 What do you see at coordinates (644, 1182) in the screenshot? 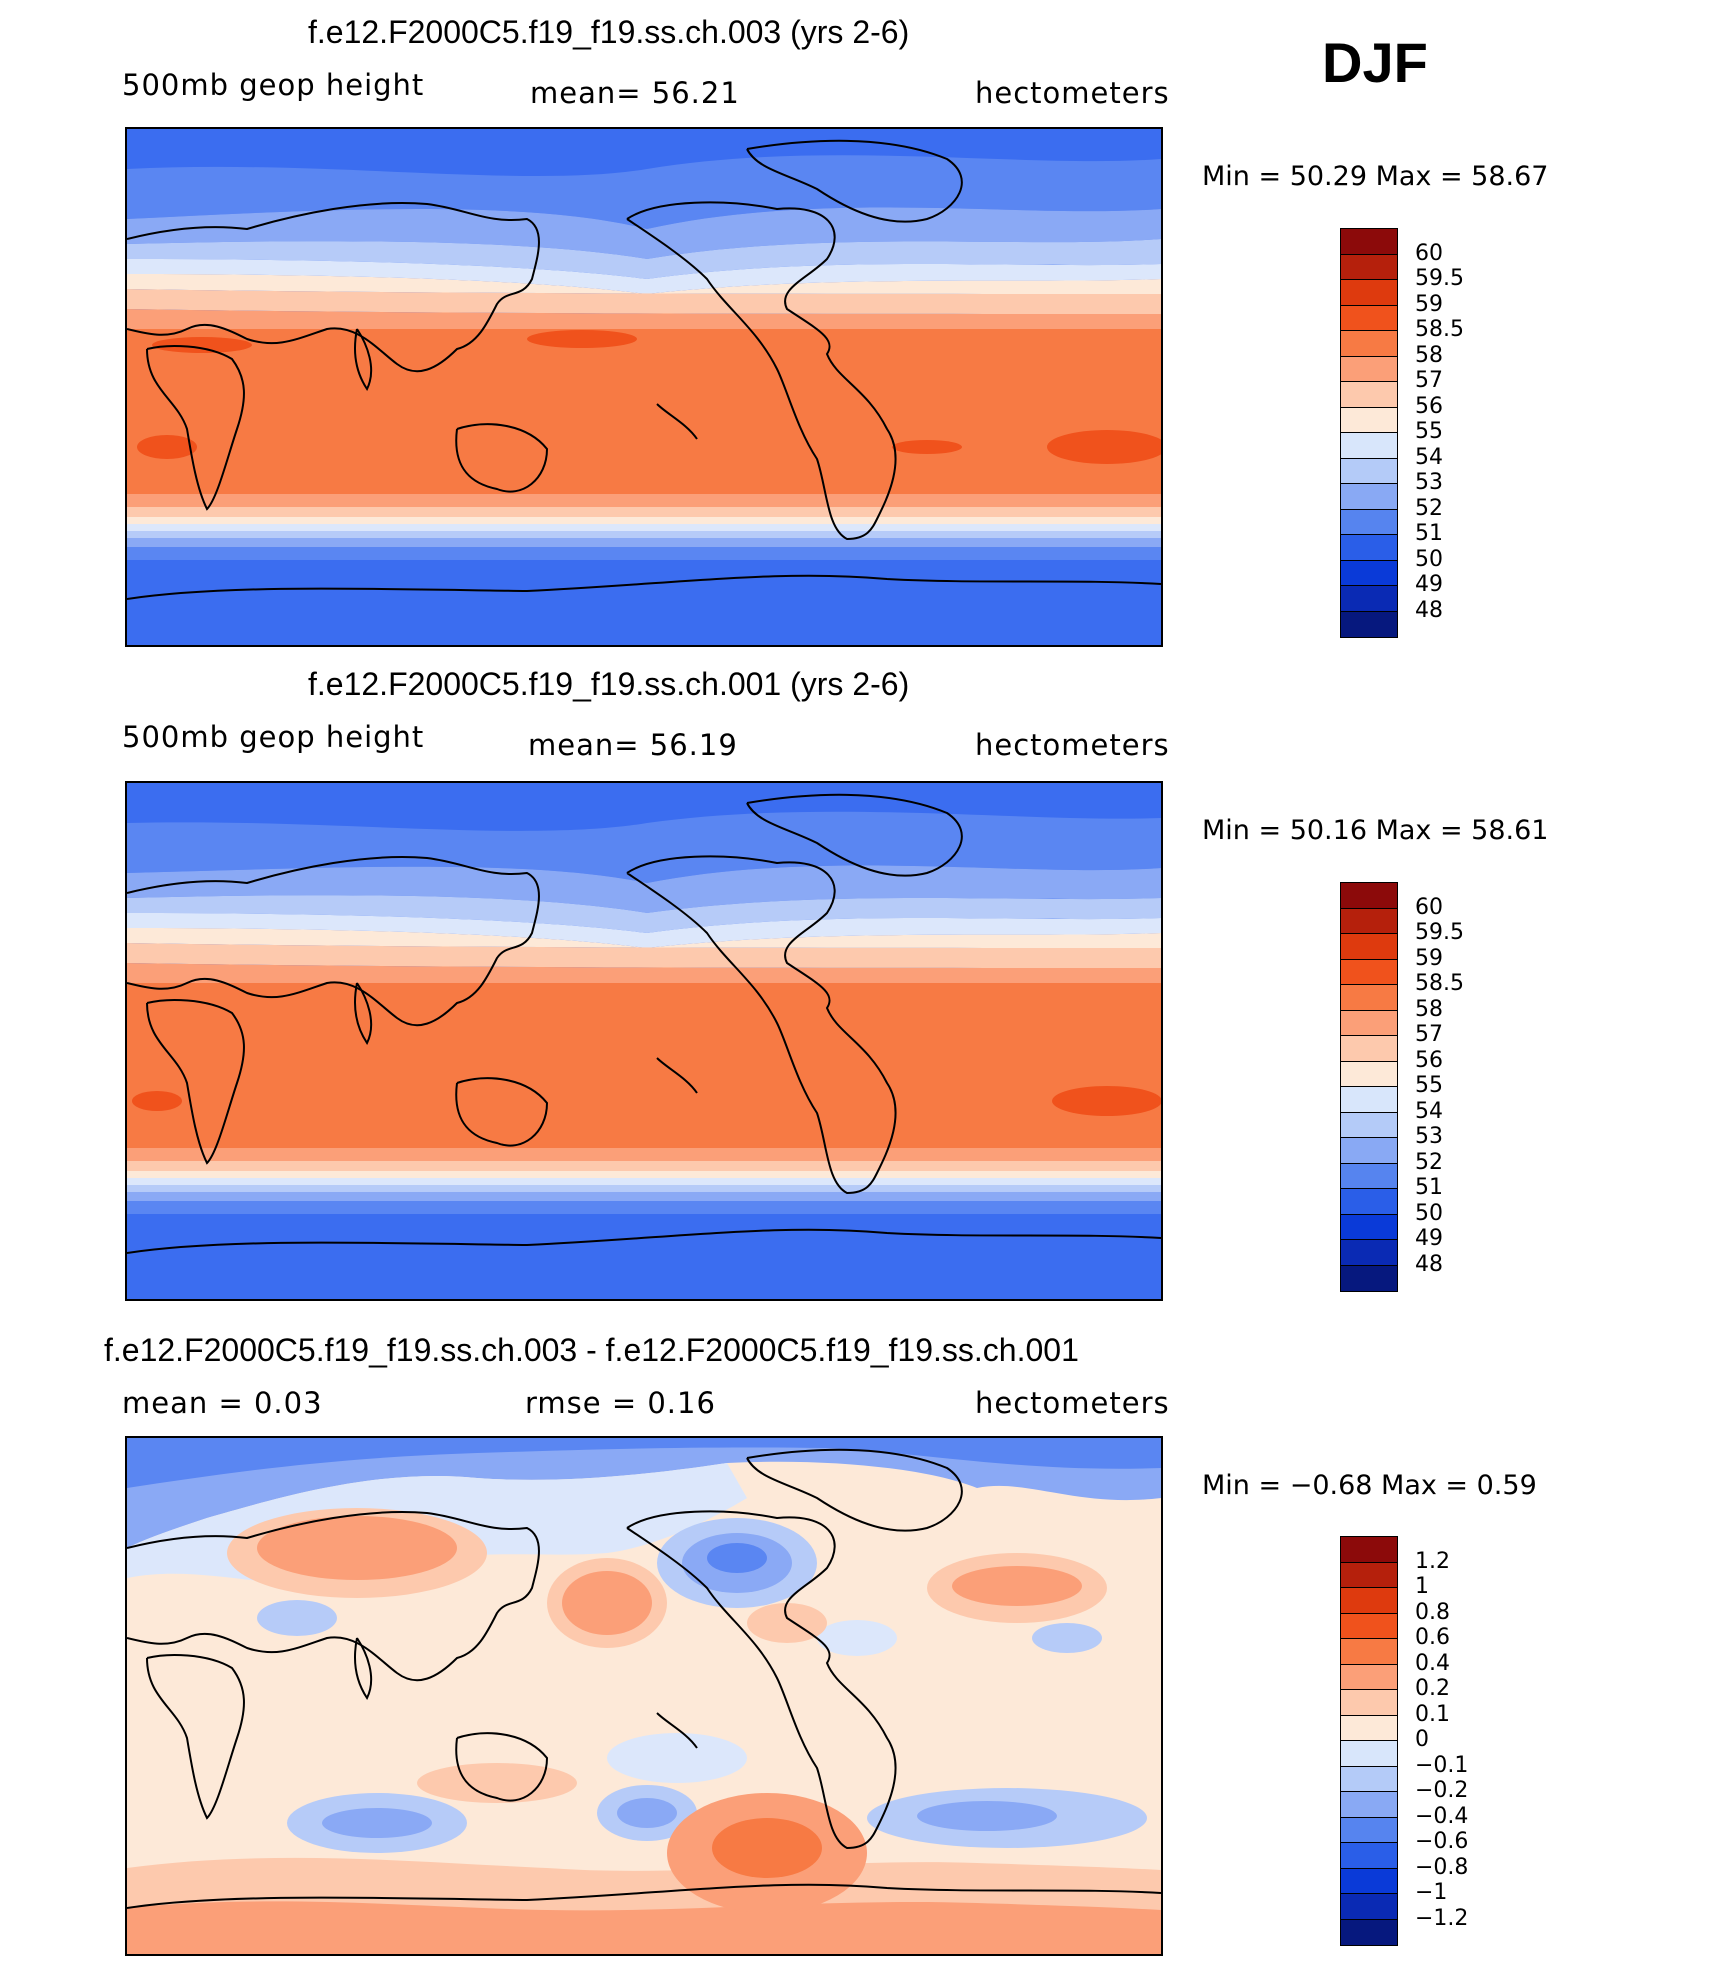
I see `band-54-south` at bounding box center [644, 1182].